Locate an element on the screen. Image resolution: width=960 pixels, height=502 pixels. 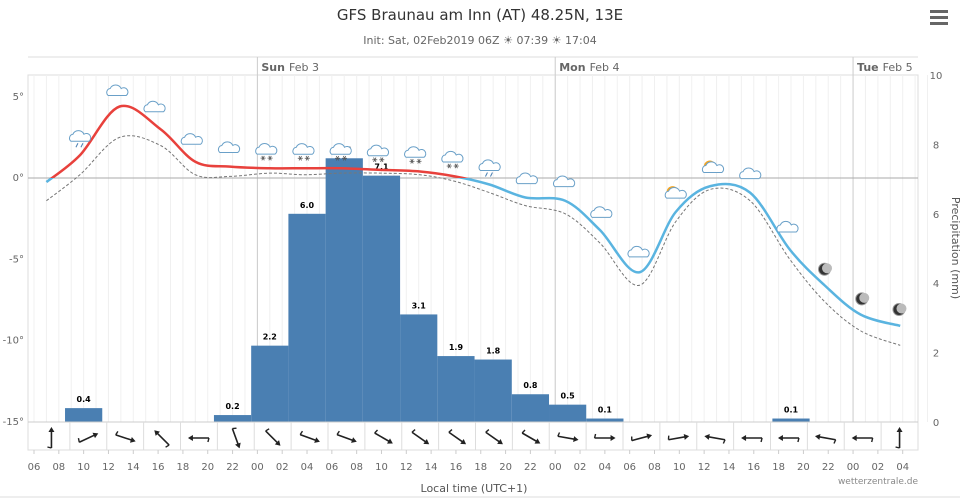
sunset-icon: ☀ is located at coordinates (556, 40).